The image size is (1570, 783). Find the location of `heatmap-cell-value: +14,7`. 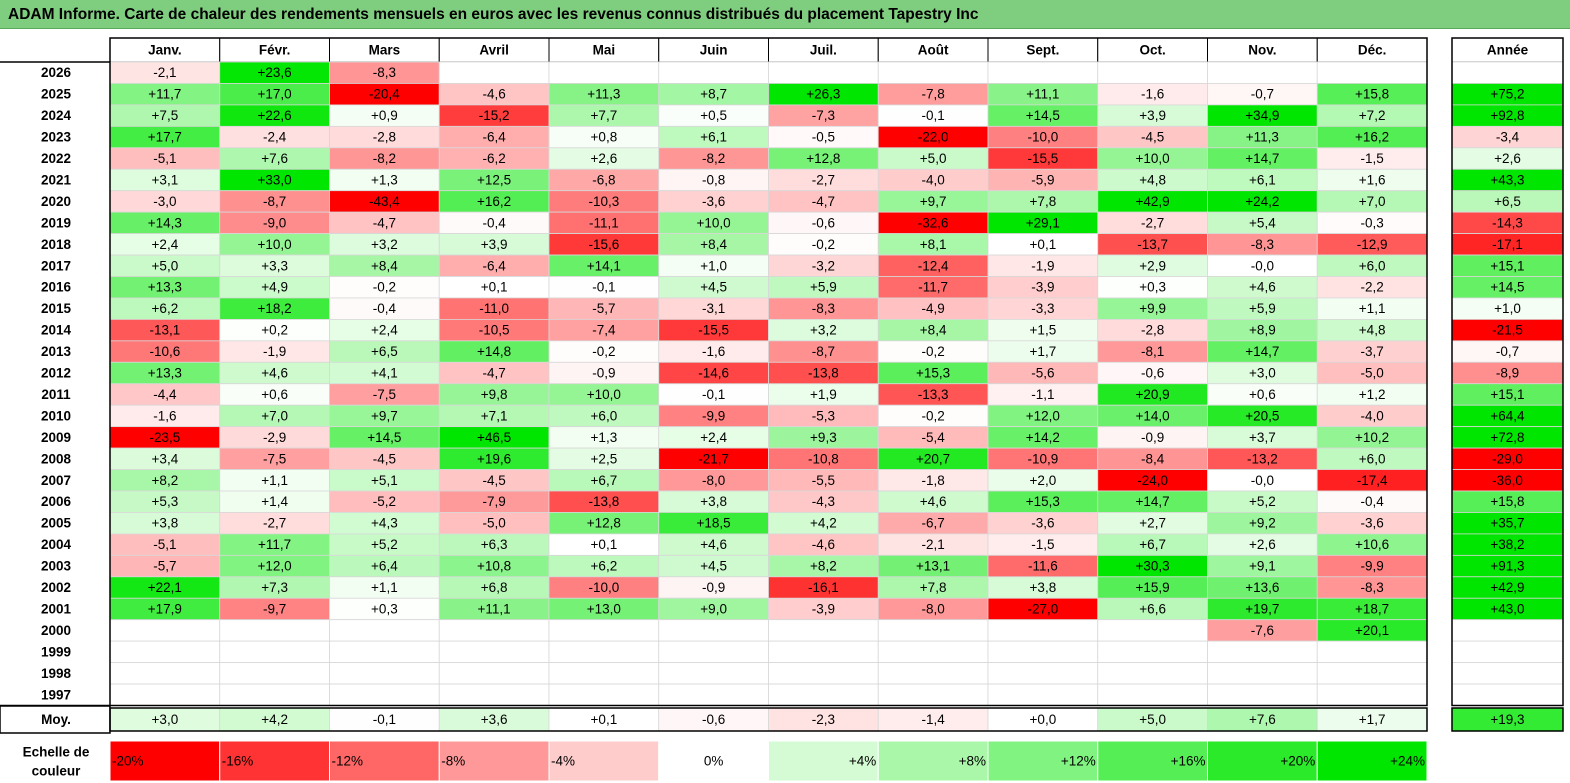

heatmap-cell-value: +14,7 is located at coordinates (1262, 158).